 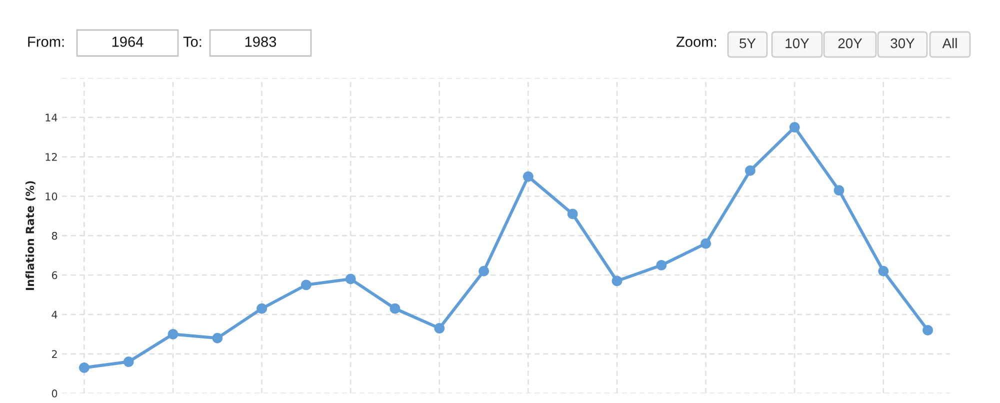 What do you see at coordinates (55, 314) in the screenshot?
I see `y-tick-label: 4` at bounding box center [55, 314].